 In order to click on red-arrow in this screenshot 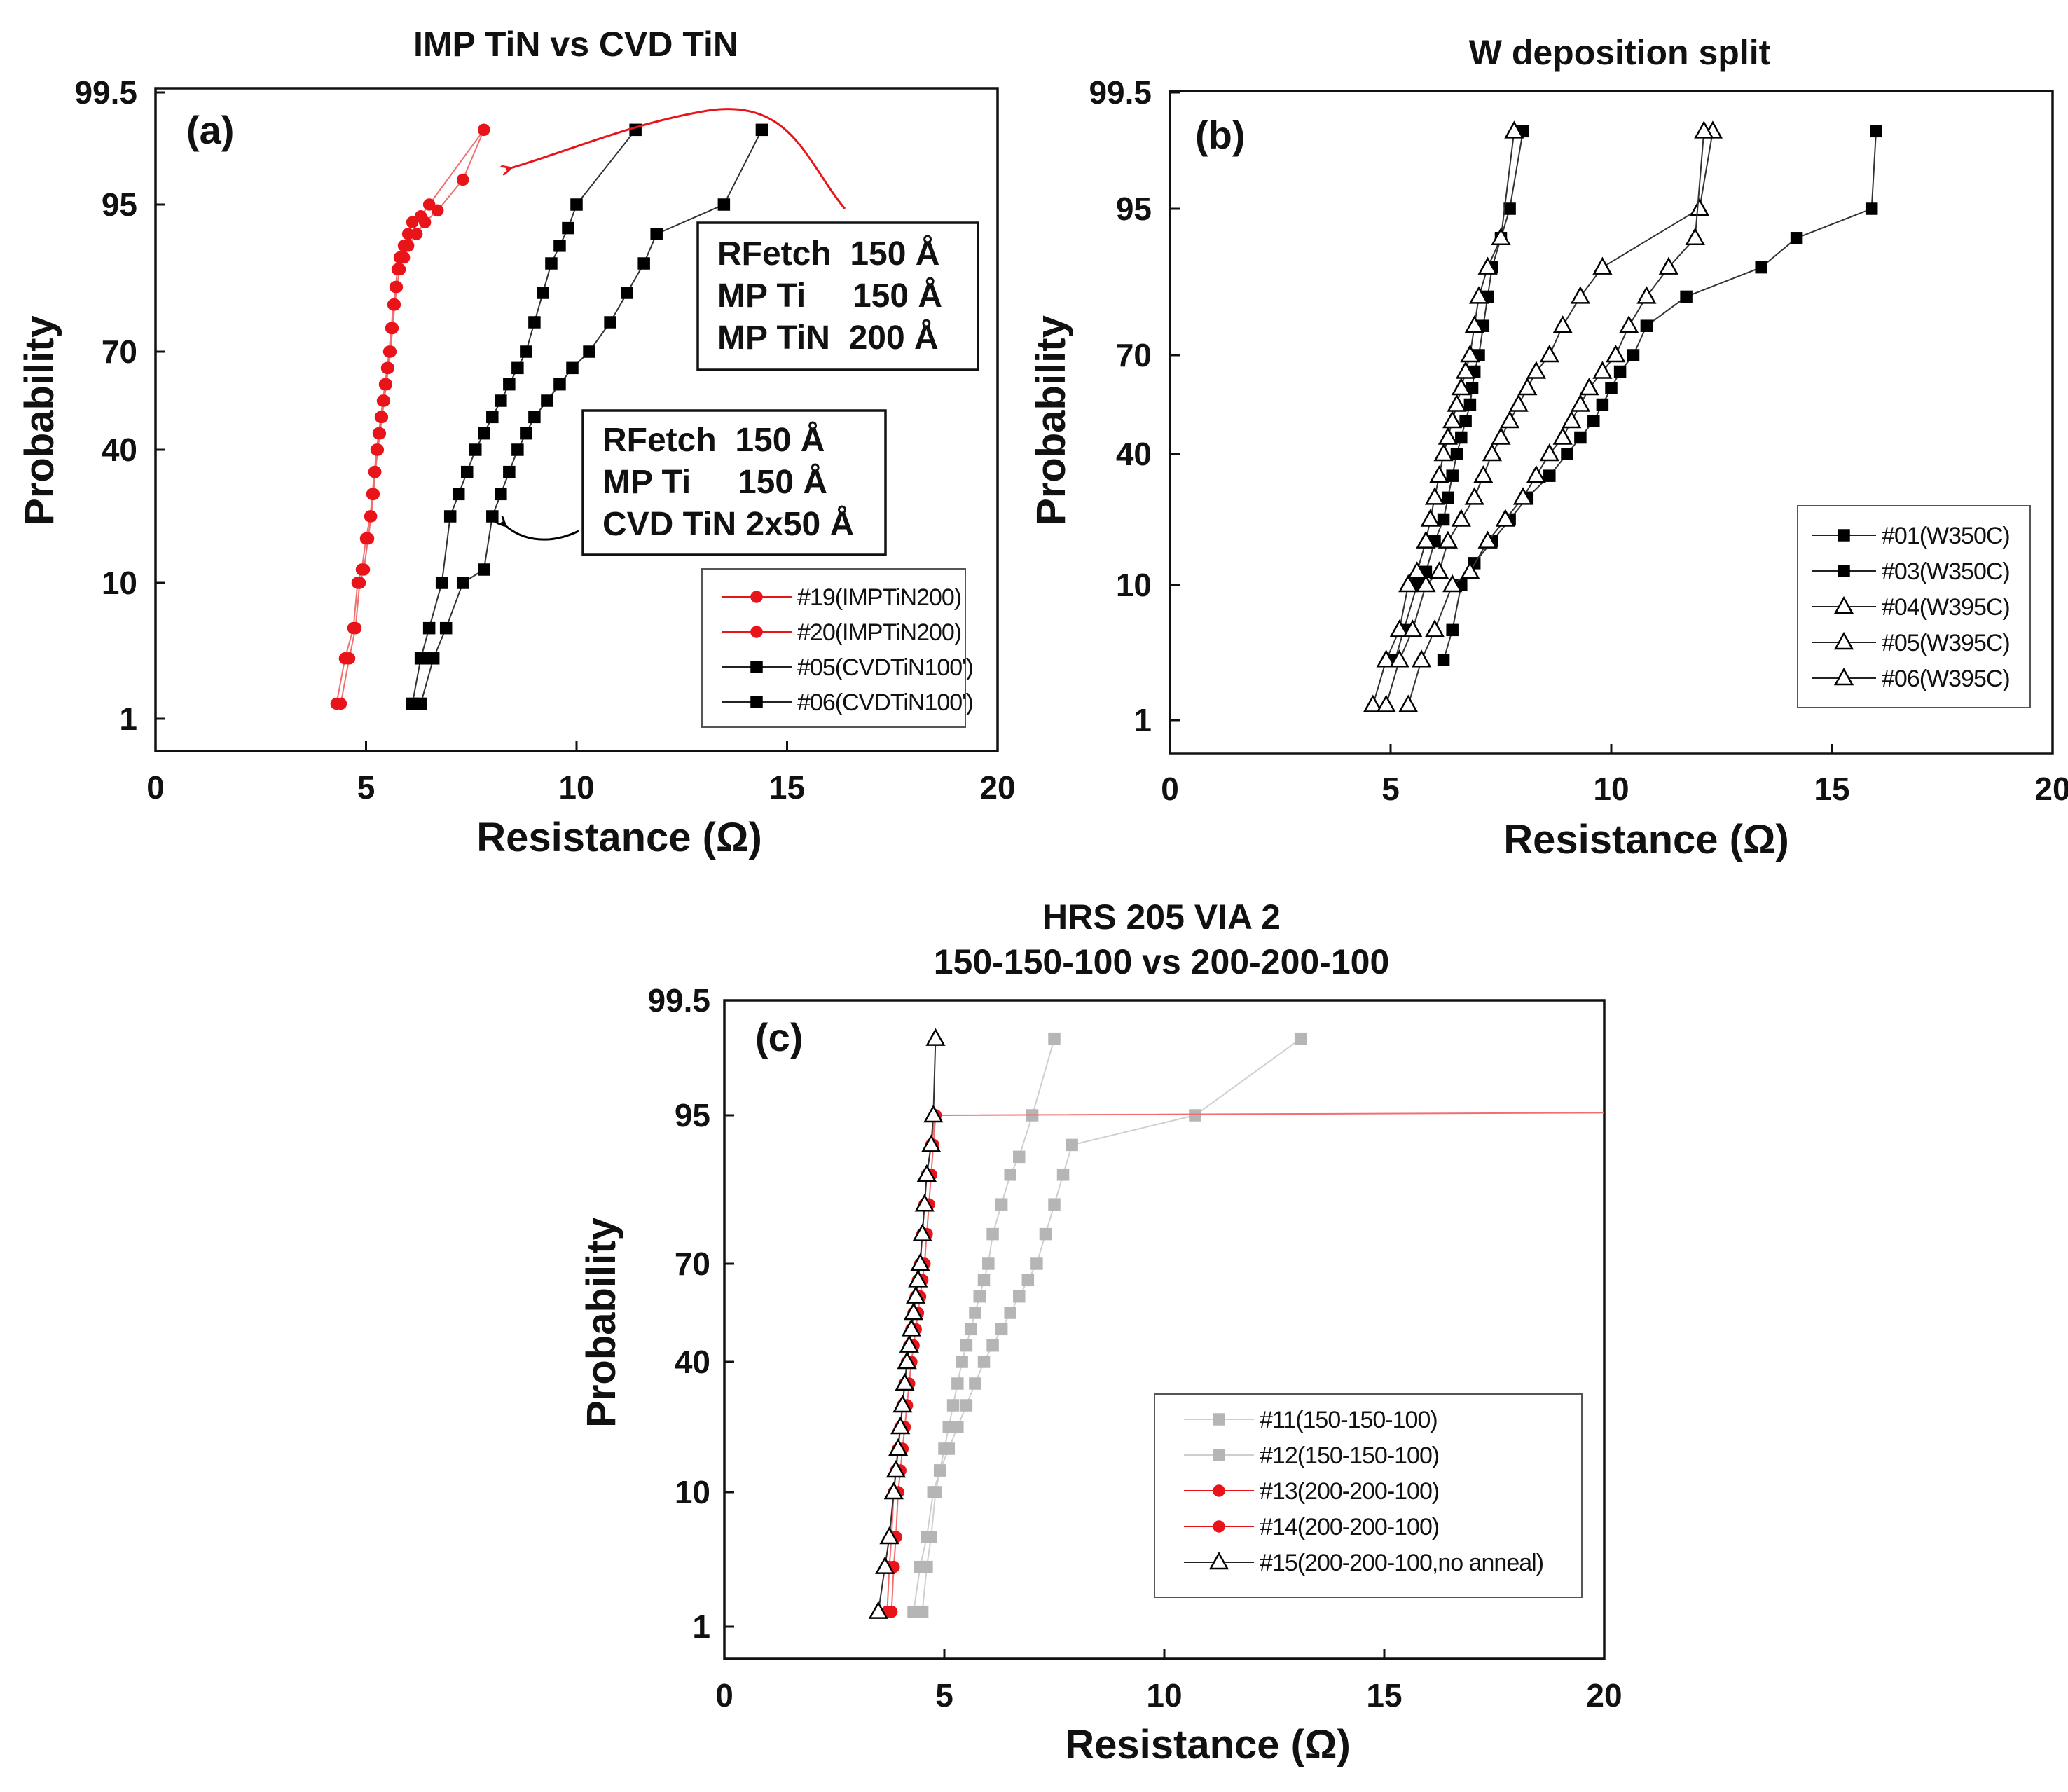, I will do `click(676, 158)`.